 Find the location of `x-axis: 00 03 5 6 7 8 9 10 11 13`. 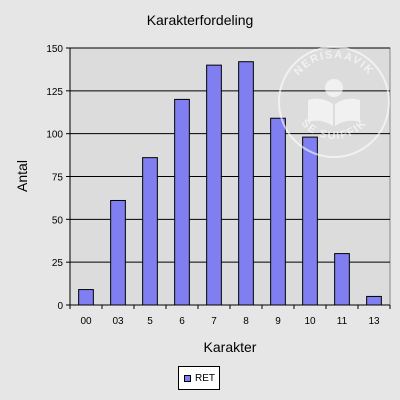

x-axis: 00 03 5 6 7 8 9 10 11 13 is located at coordinates (230, 315).